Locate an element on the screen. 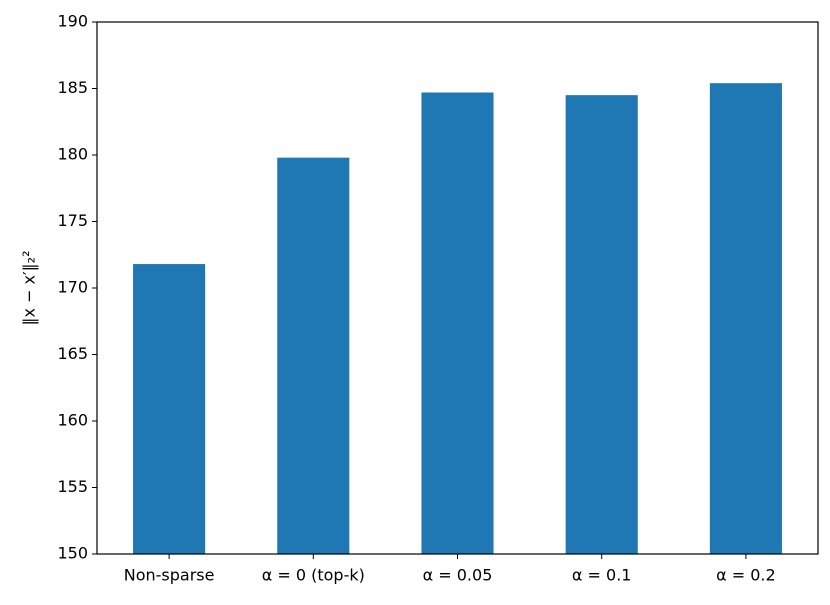 Image resolution: width=830 pixels, height=605 pixels. y-tick-label: 160 is located at coordinates (72, 420).